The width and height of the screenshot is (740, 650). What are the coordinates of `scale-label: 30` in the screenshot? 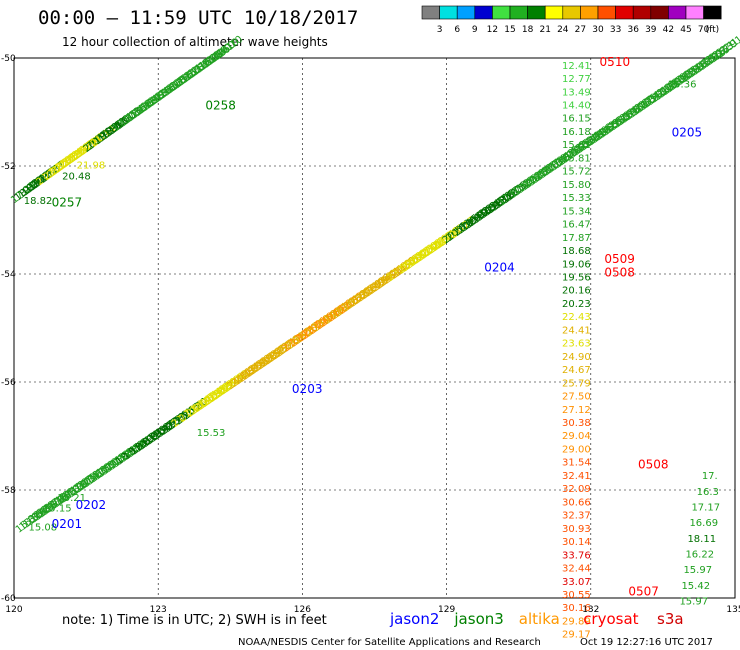 It's located at (598, 30).